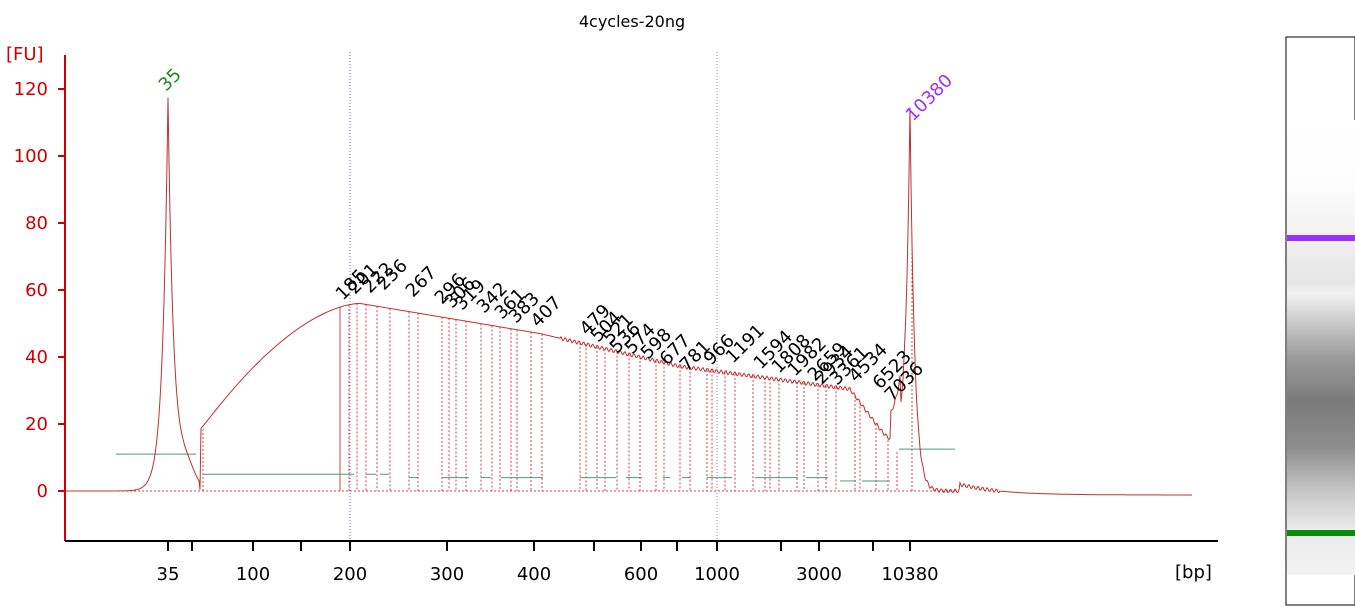  What do you see at coordinates (819, 574) in the screenshot?
I see `x-tick-label: 3000` at bounding box center [819, 574].